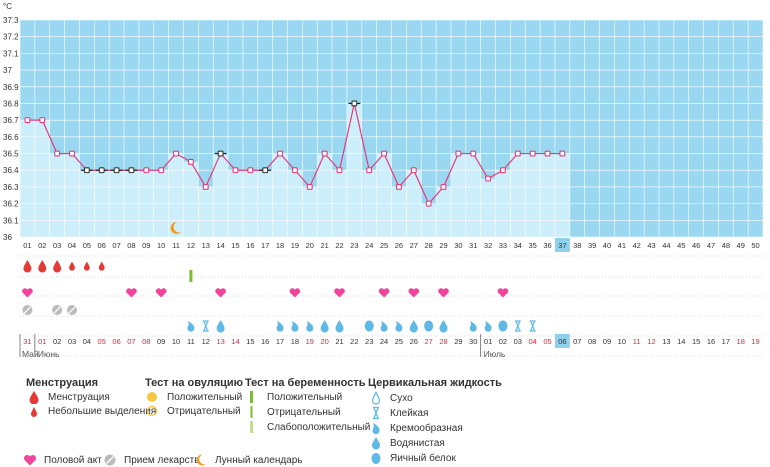  Describe the element at coordinates (280, 245) in the screenshot. I see `cycle-day-label: 18` at that location.